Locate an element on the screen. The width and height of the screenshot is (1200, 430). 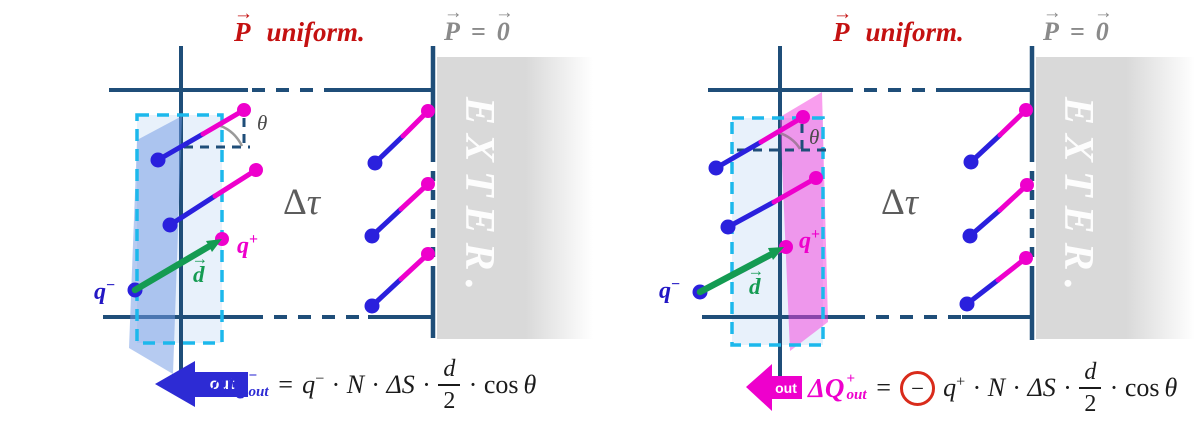
exterior-region-right is located at coordinates (1118, 198).